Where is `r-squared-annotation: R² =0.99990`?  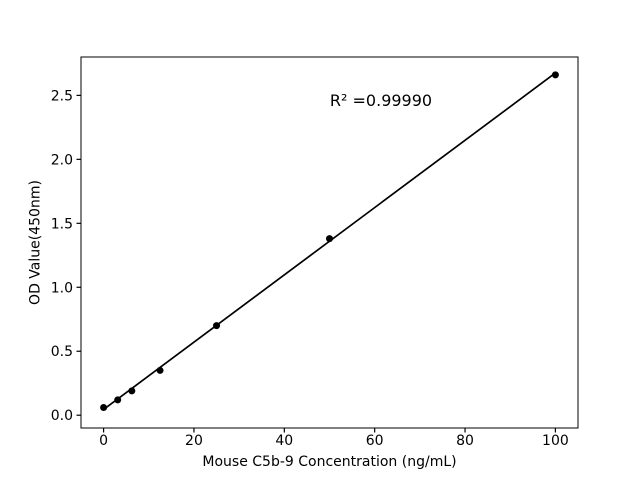 r-squared-annotation: R² =0.99990 is located at coordinates (381, 100).